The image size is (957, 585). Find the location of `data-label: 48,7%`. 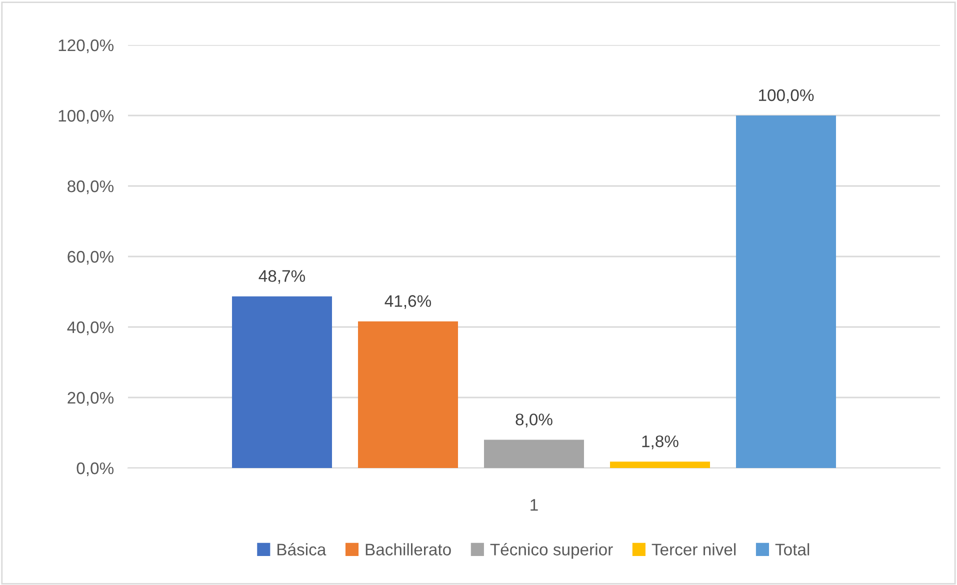

data-label: 48,7% is located at coordinates (282, 277).